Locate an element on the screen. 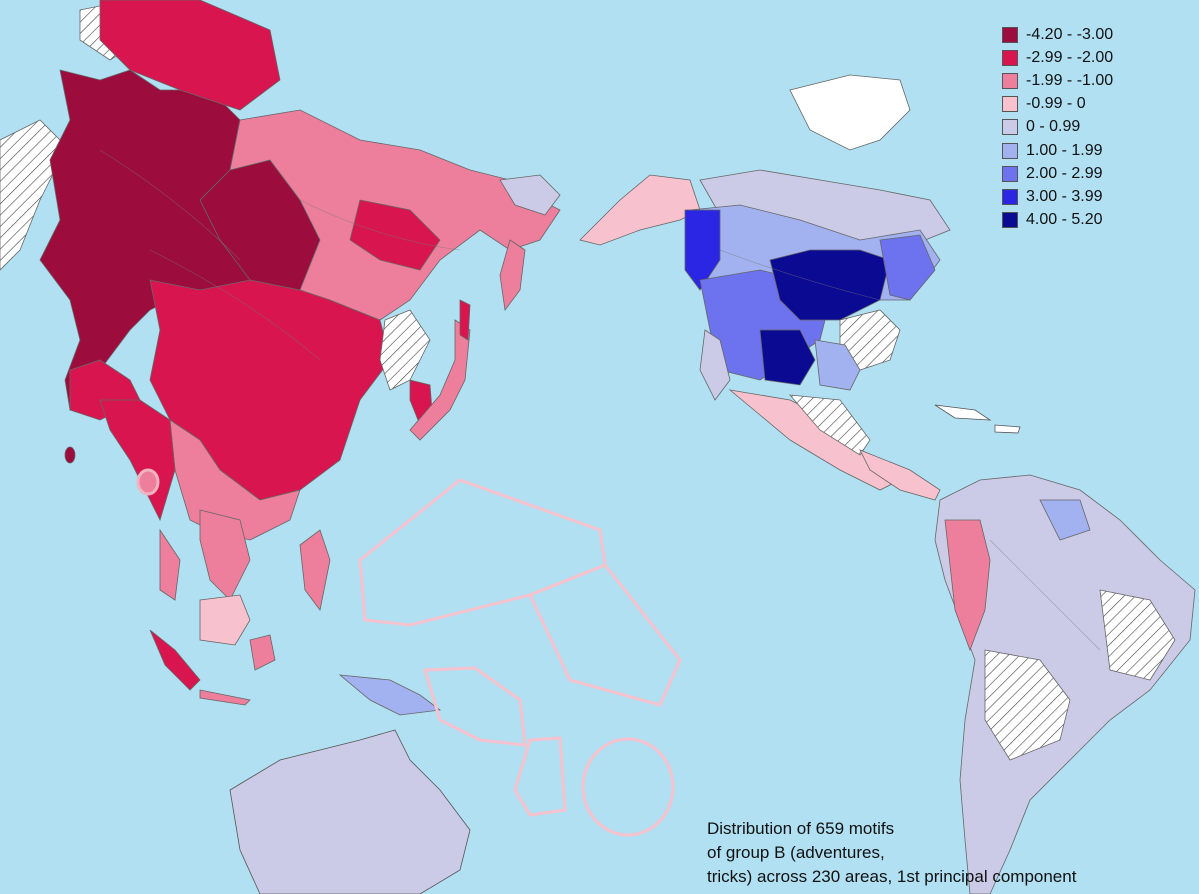 The height and width of the screenshot is (894, 1199). north-europe-region is located at coordinates (190, 55).